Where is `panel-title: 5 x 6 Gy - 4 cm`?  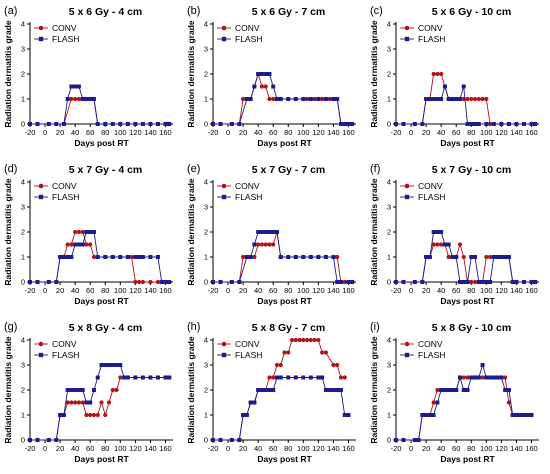
panel-title: 5 x 6 Gy - 4 cm is located at coordinates (106, 12).